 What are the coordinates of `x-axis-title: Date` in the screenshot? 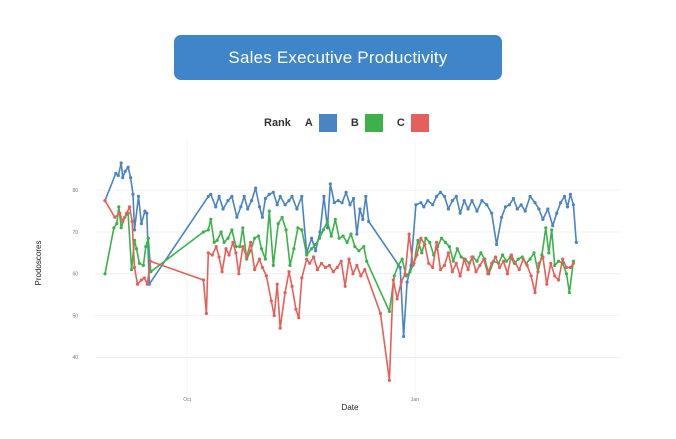 It's located at (350, 407).